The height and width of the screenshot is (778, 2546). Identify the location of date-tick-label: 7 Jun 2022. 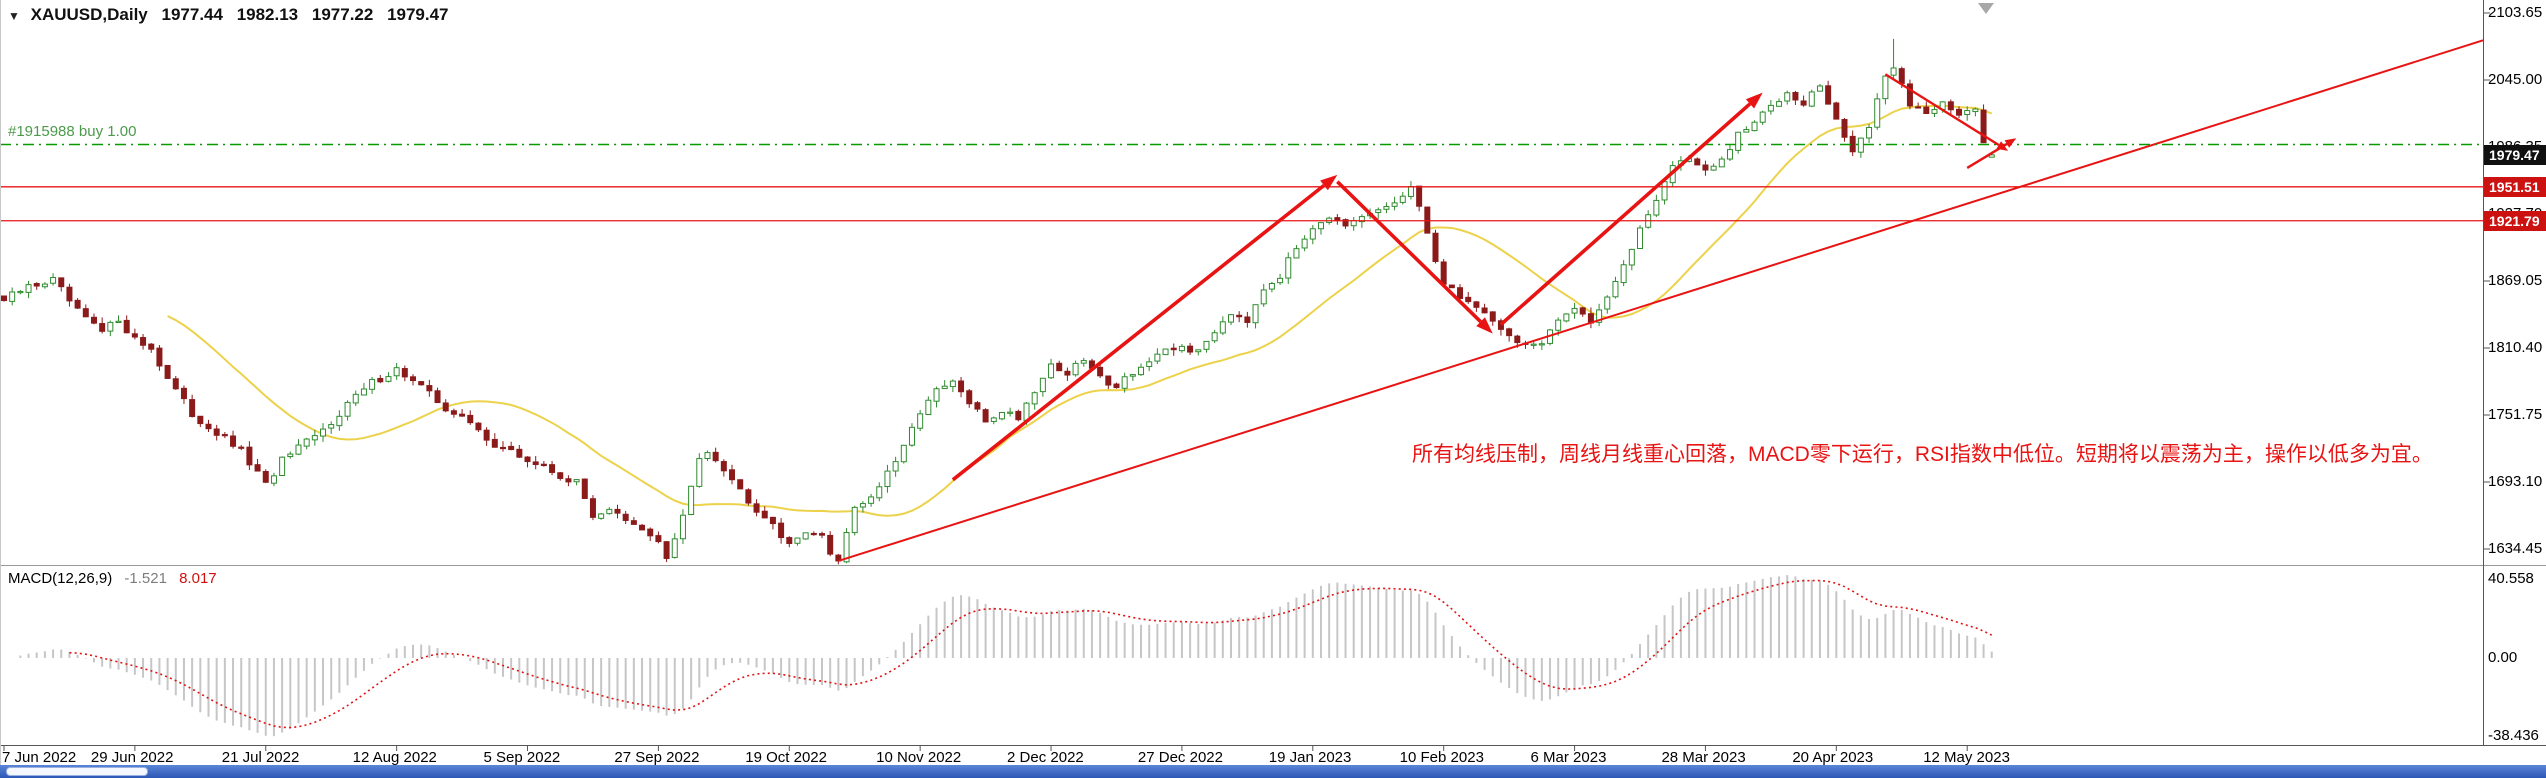
(39, 757).